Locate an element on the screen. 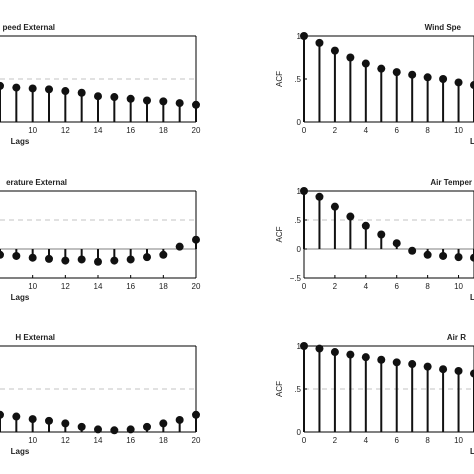 This screenshot has width=474, height=474. panel-title: erature External is located at coordinates (36, 182).